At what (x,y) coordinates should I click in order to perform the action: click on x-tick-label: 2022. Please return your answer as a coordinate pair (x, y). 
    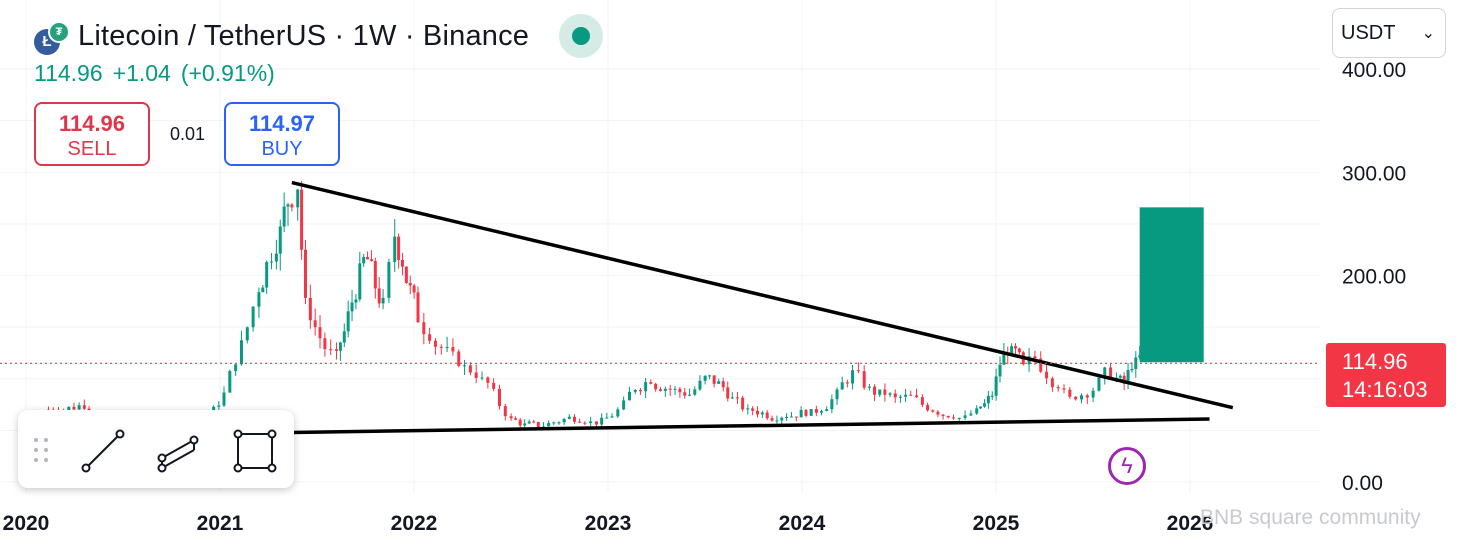
    Looking at the image, I should click on (414, 523).